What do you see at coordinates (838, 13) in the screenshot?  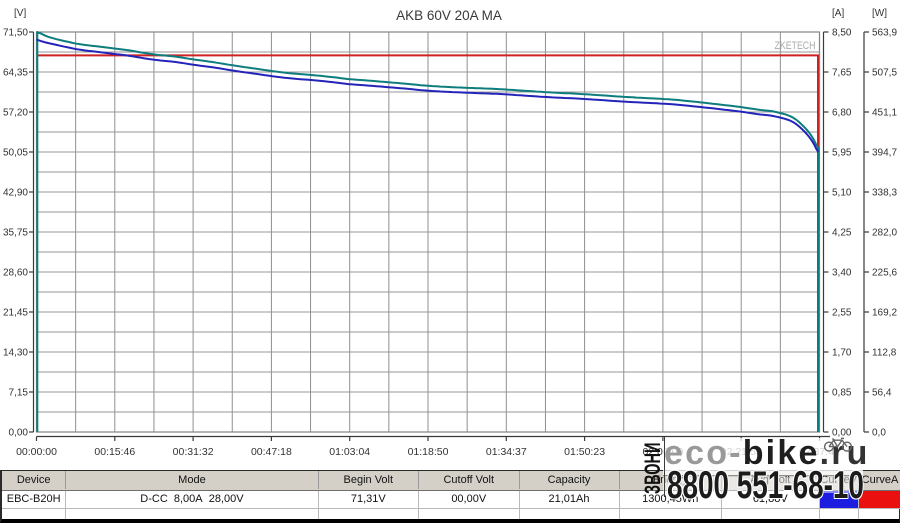 I see `svg-text: [A]` at bounding box center [838, 13].